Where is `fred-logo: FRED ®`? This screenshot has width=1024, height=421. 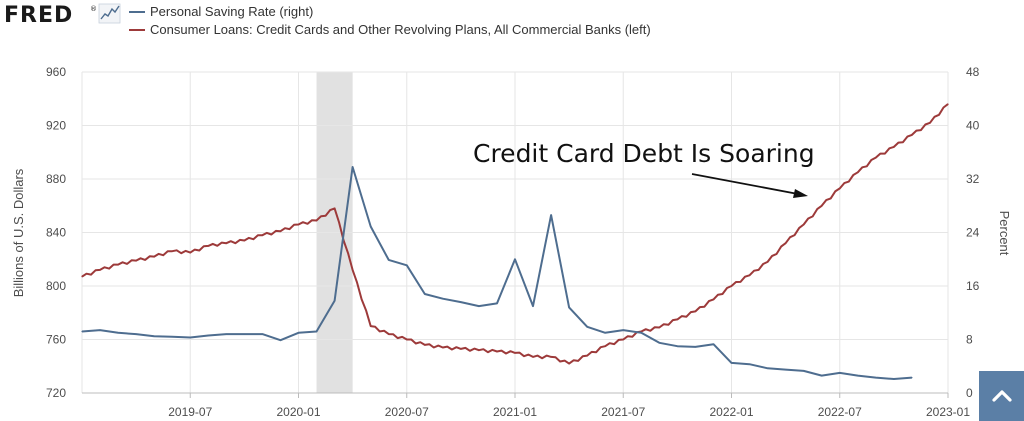
fred-logo: FRED ® is located at coordinates (64, 14).